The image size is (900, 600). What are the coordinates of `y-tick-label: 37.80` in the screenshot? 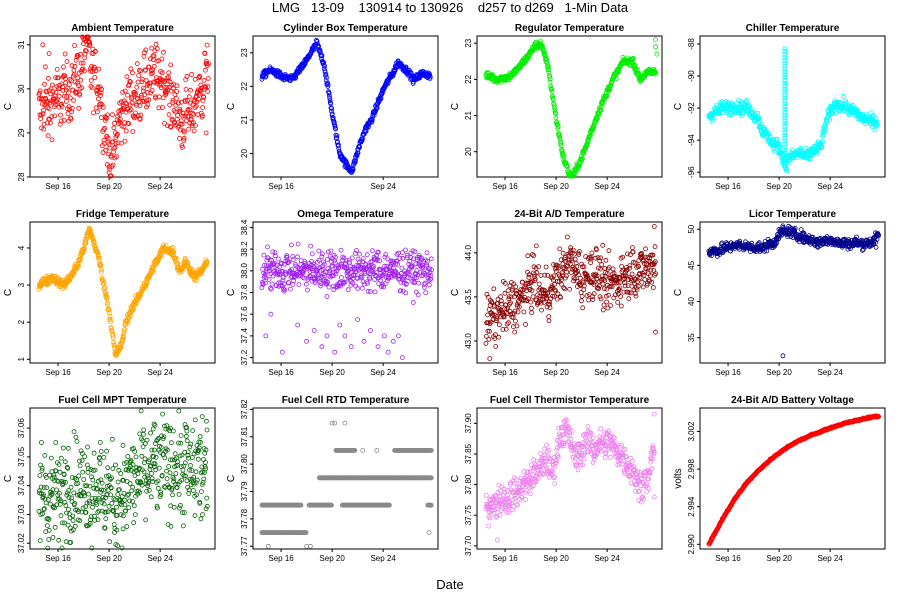 It's located at (244, 464).